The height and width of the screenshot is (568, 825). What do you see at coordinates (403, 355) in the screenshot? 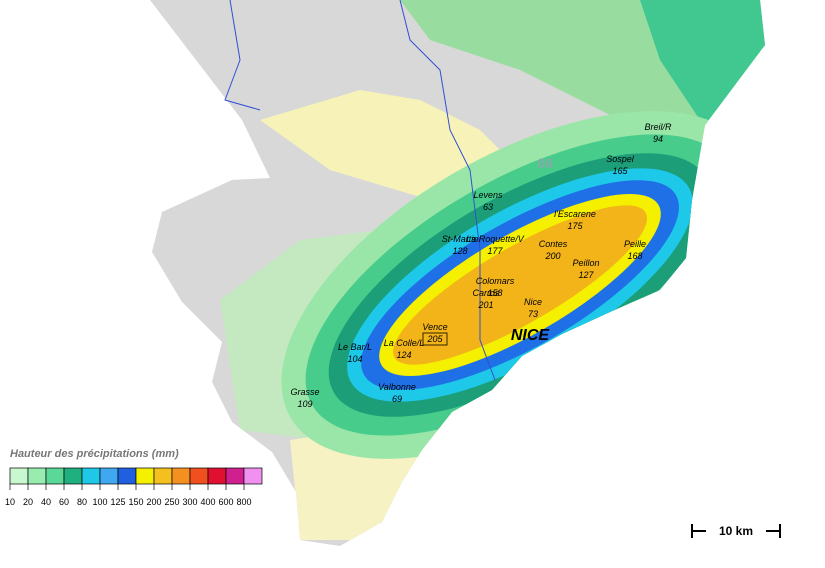
I see `station-value: 124` at bounding box center [403, 355].